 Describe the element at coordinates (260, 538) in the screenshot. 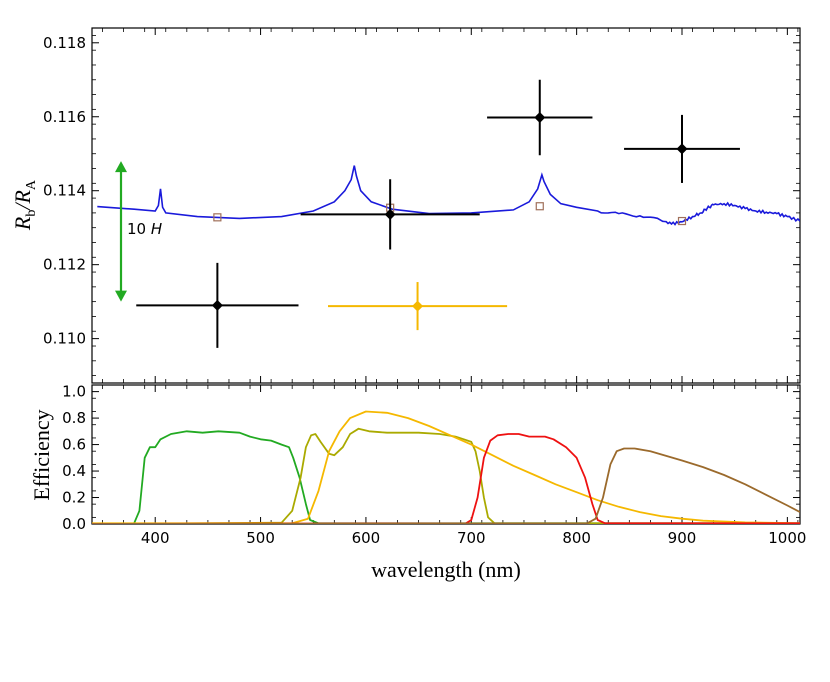

I see `x-tick-label: 500` at that location.